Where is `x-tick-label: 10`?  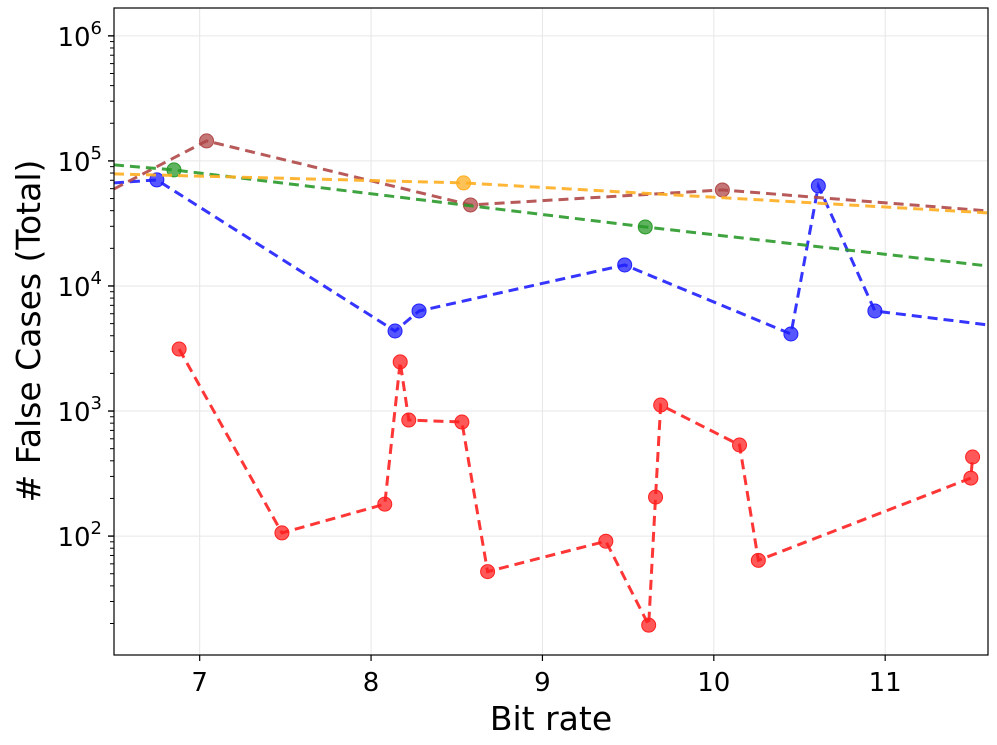
x-tick-label: 10 is located at coordinates (713, 683).